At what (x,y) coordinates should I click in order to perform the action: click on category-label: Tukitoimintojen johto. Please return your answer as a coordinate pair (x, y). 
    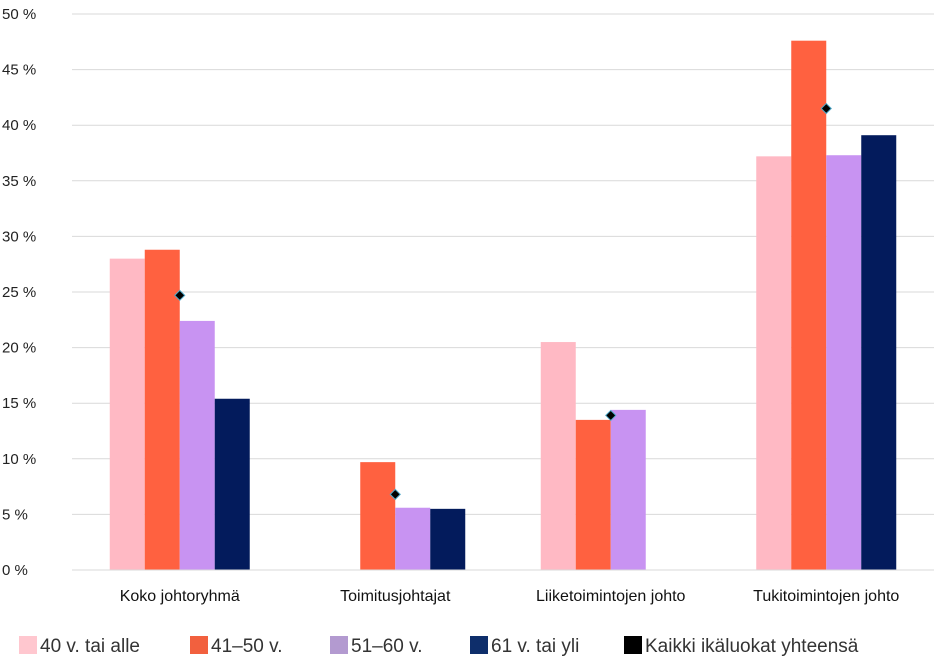
    Looking at the image, I should click on (826, 596).